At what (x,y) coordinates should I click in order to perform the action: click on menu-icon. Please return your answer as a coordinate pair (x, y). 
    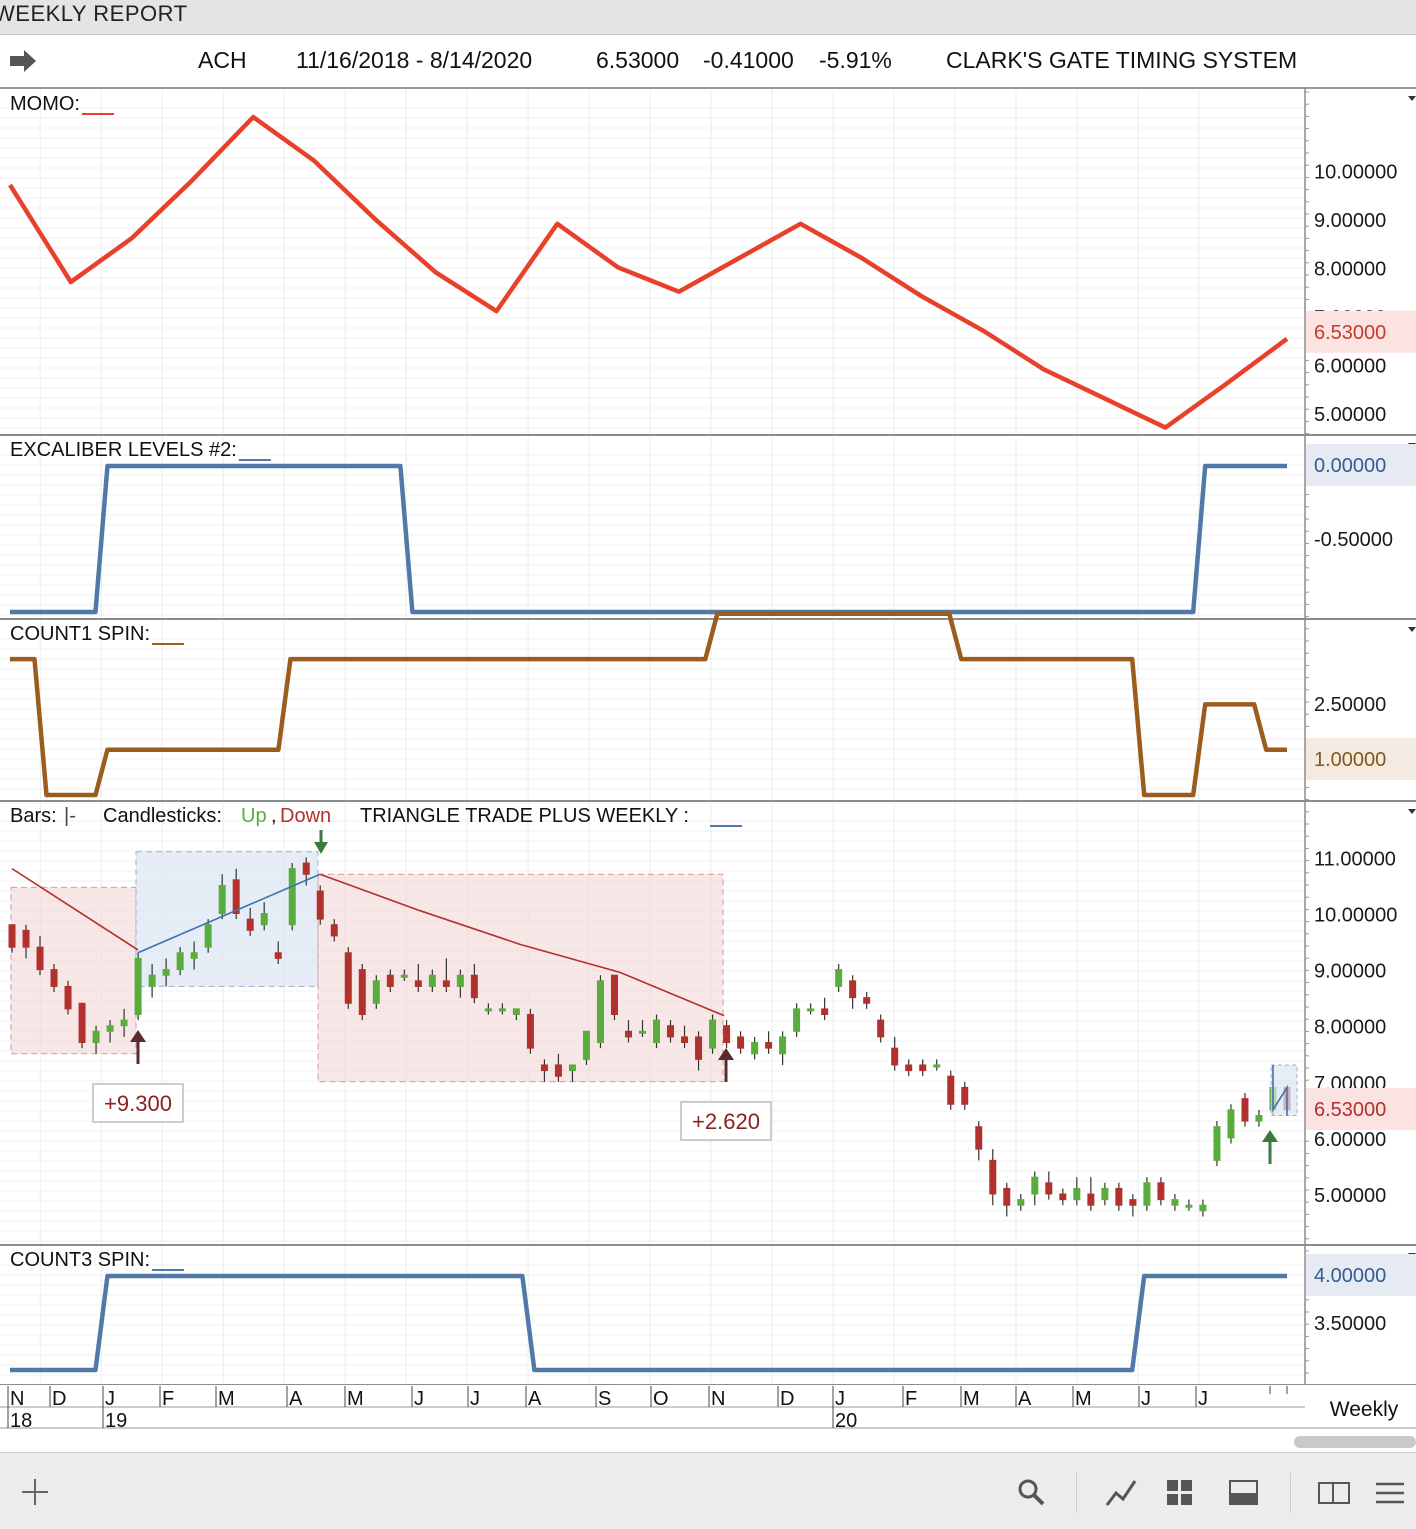
    Looking at the image, I should click on (1390, 1493).